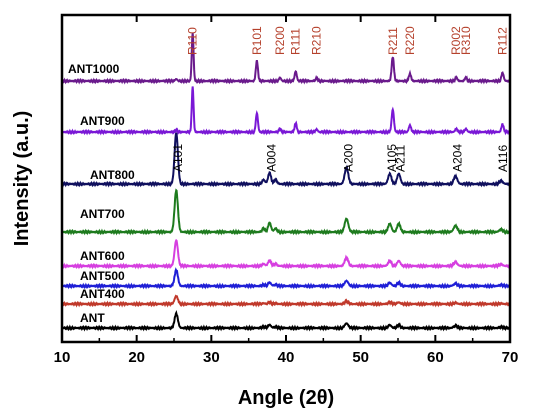 The image size is (550, 417). What do you see at coordinates (286, 111) in the screenshot?
I see `series-line-ant900` at bounding box center [286, 111].